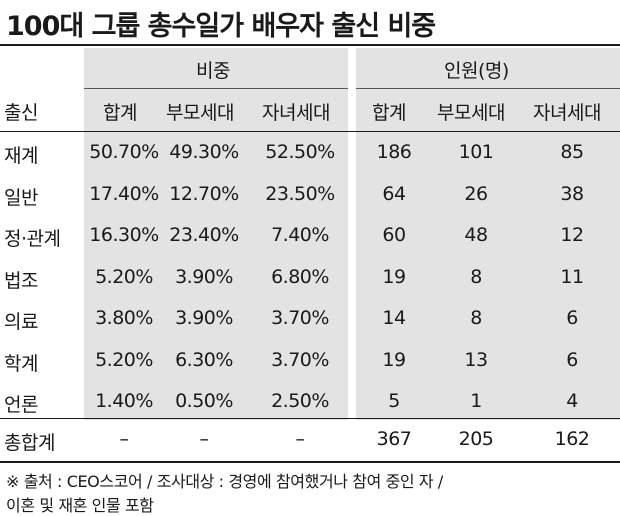 This screenshot has width=620, height=516. I want to click on cell-ratio-parent: 23.40%, so click(204, 235).